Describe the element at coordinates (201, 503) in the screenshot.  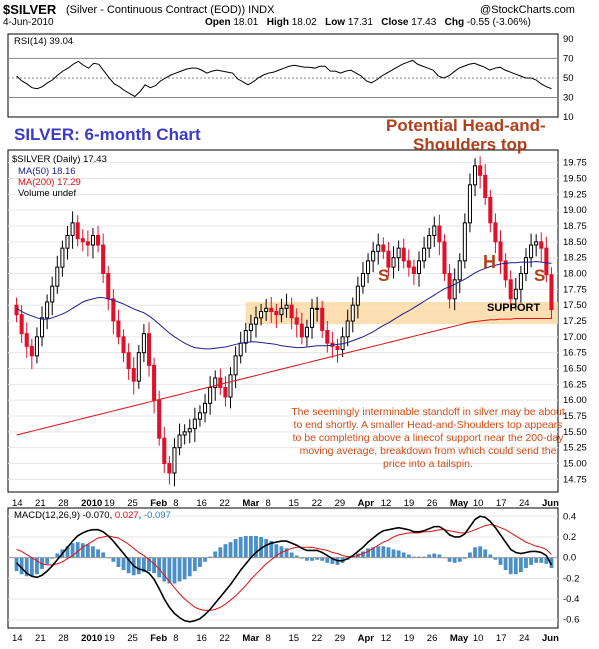
I see `price-xtick-label: 16` at that location.